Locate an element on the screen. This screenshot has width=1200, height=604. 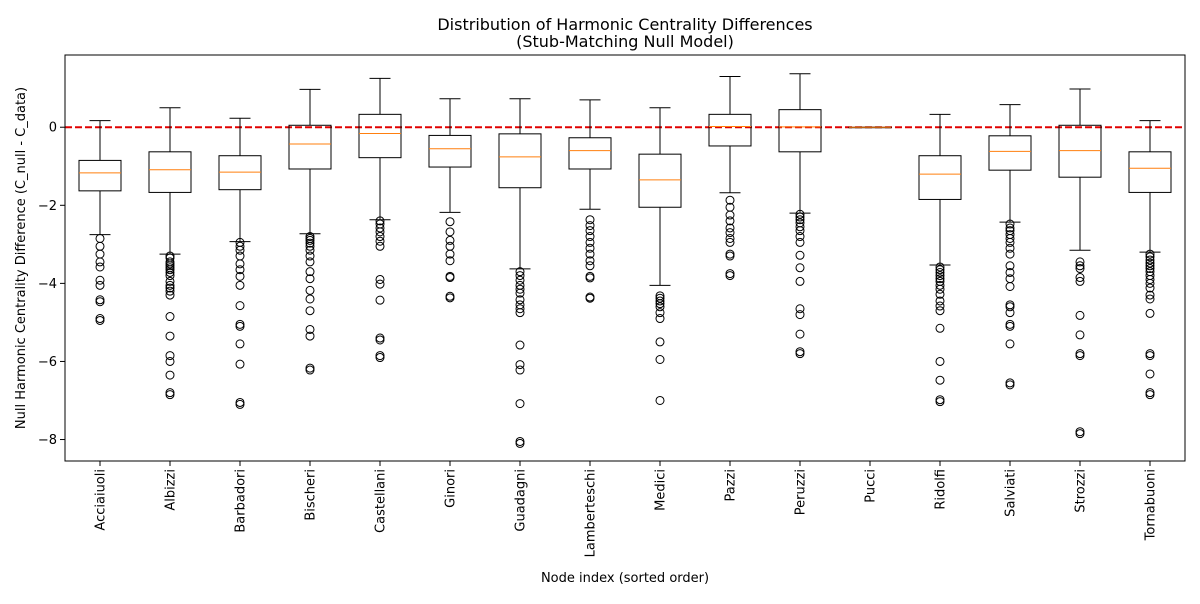
x-tick-label: Peruzzi is located at coordinates (801, 492).